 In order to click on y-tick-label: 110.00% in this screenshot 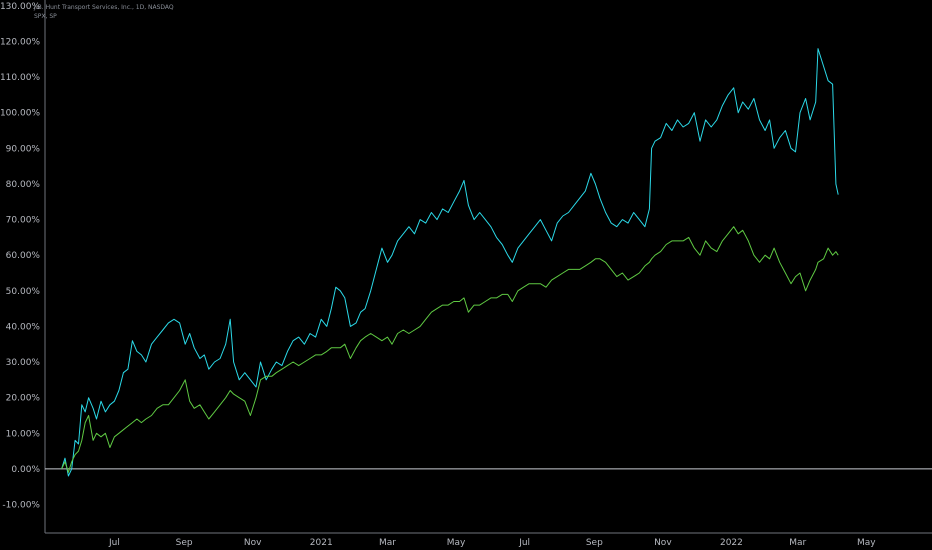, I will do `click(20, 78)`.